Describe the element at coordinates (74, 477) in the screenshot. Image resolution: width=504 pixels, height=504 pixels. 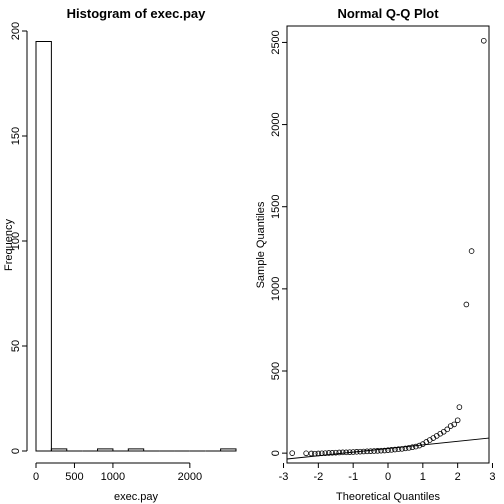
I see `histogram-x-tick-label: 500` at that location.